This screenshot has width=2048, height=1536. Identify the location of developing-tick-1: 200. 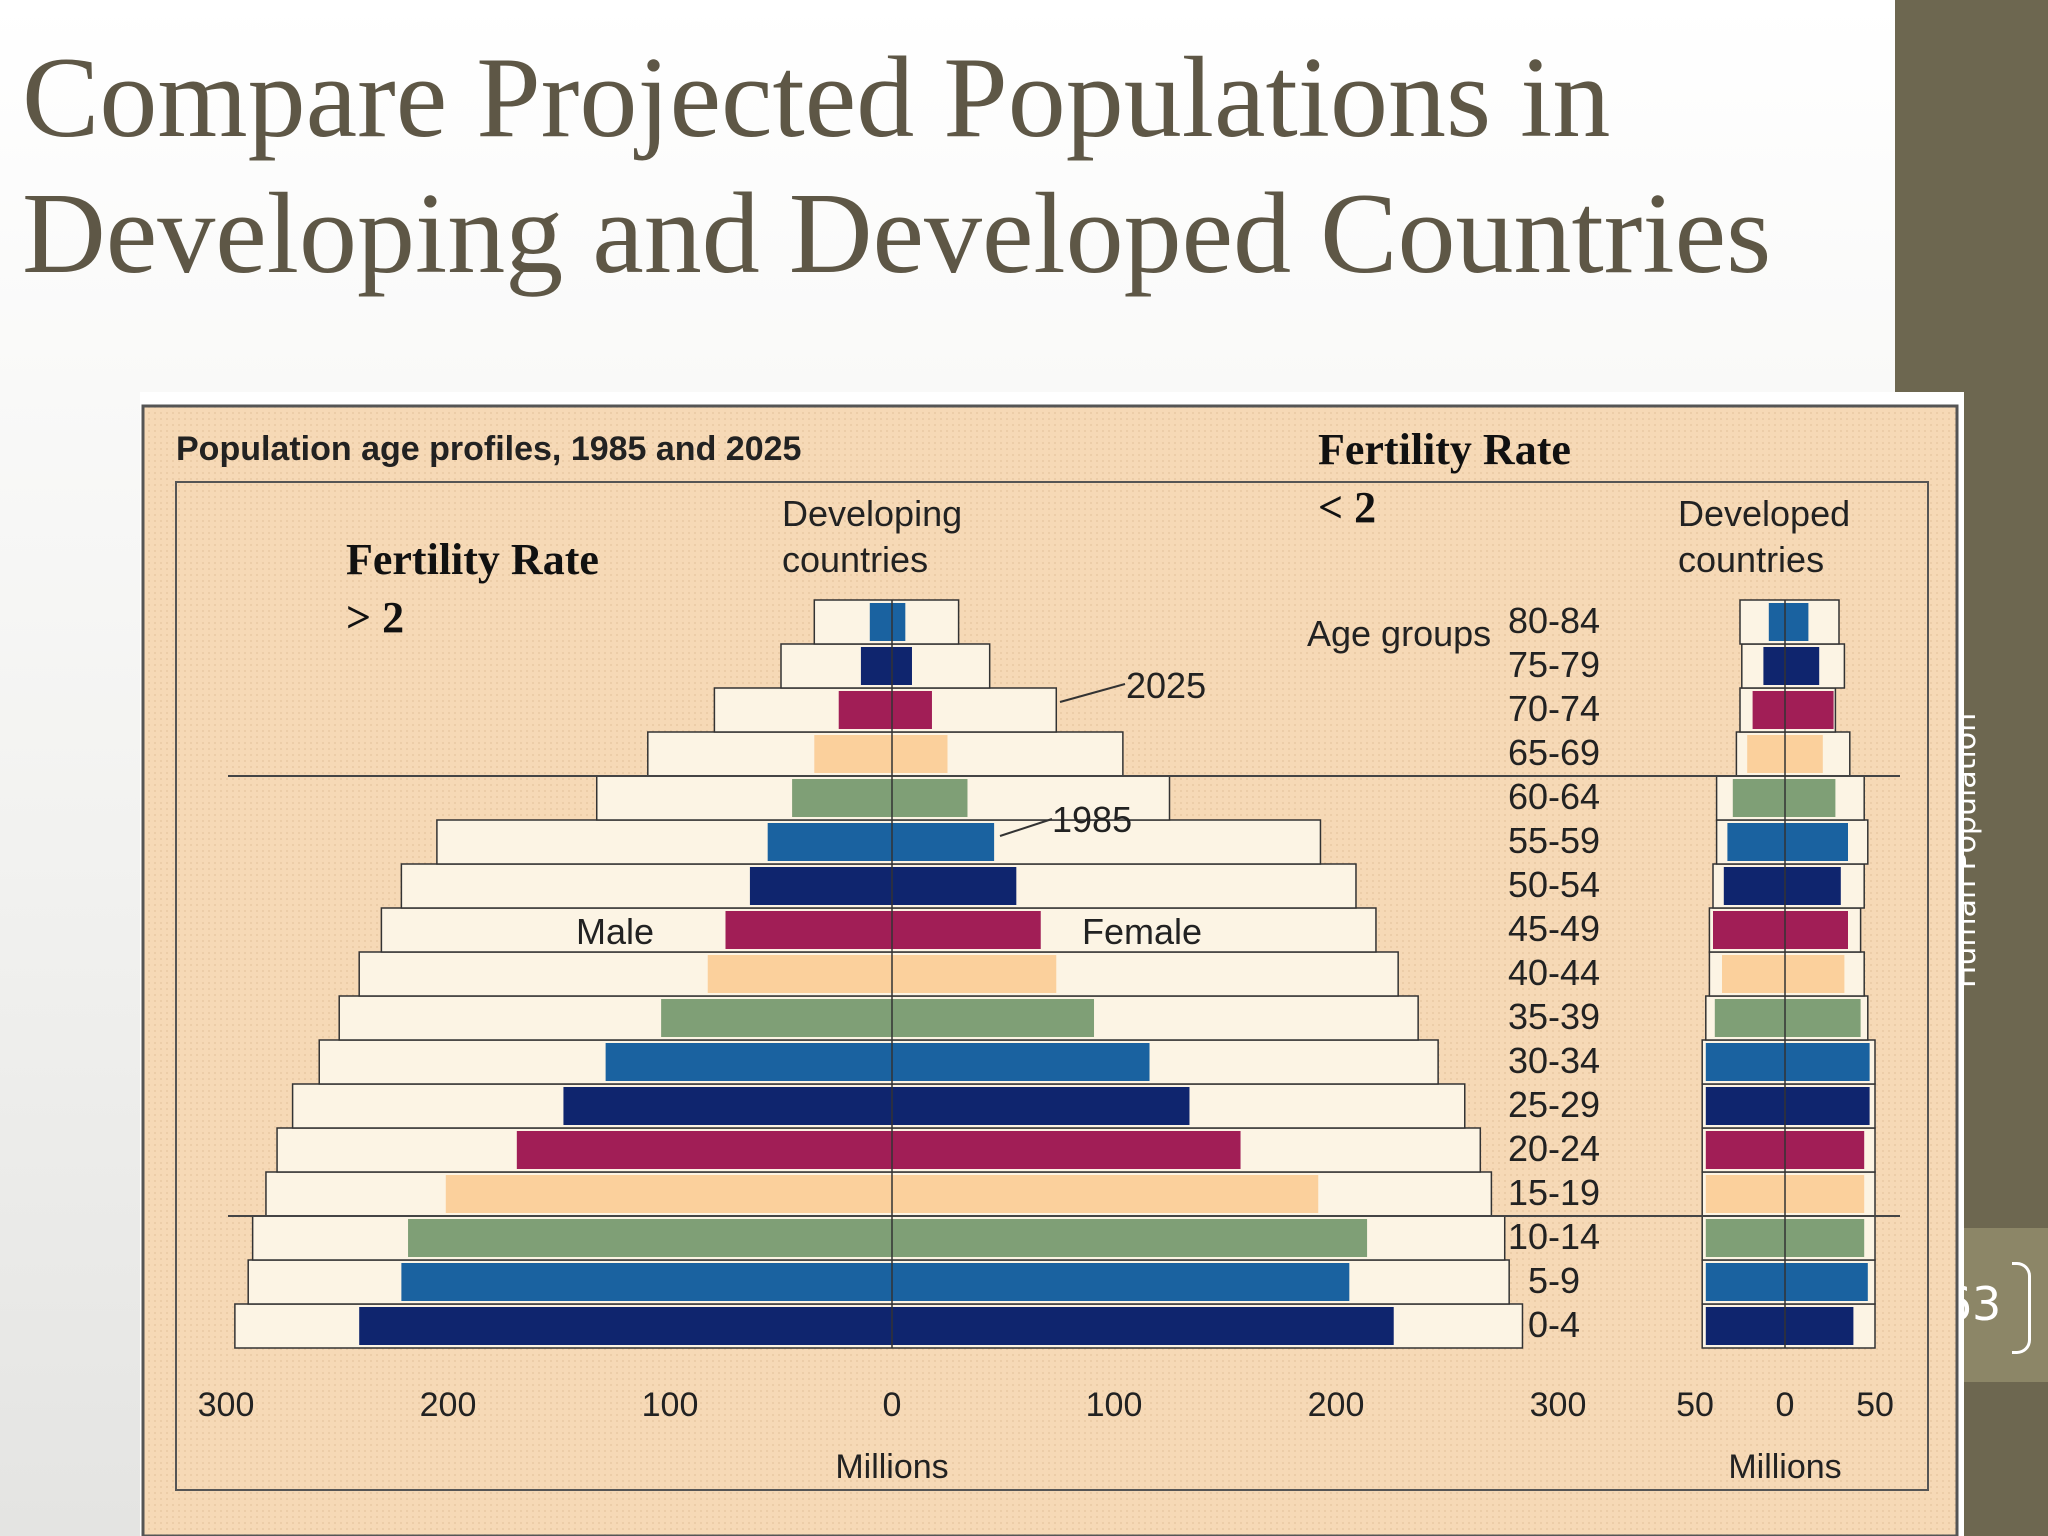
(448, 1405).